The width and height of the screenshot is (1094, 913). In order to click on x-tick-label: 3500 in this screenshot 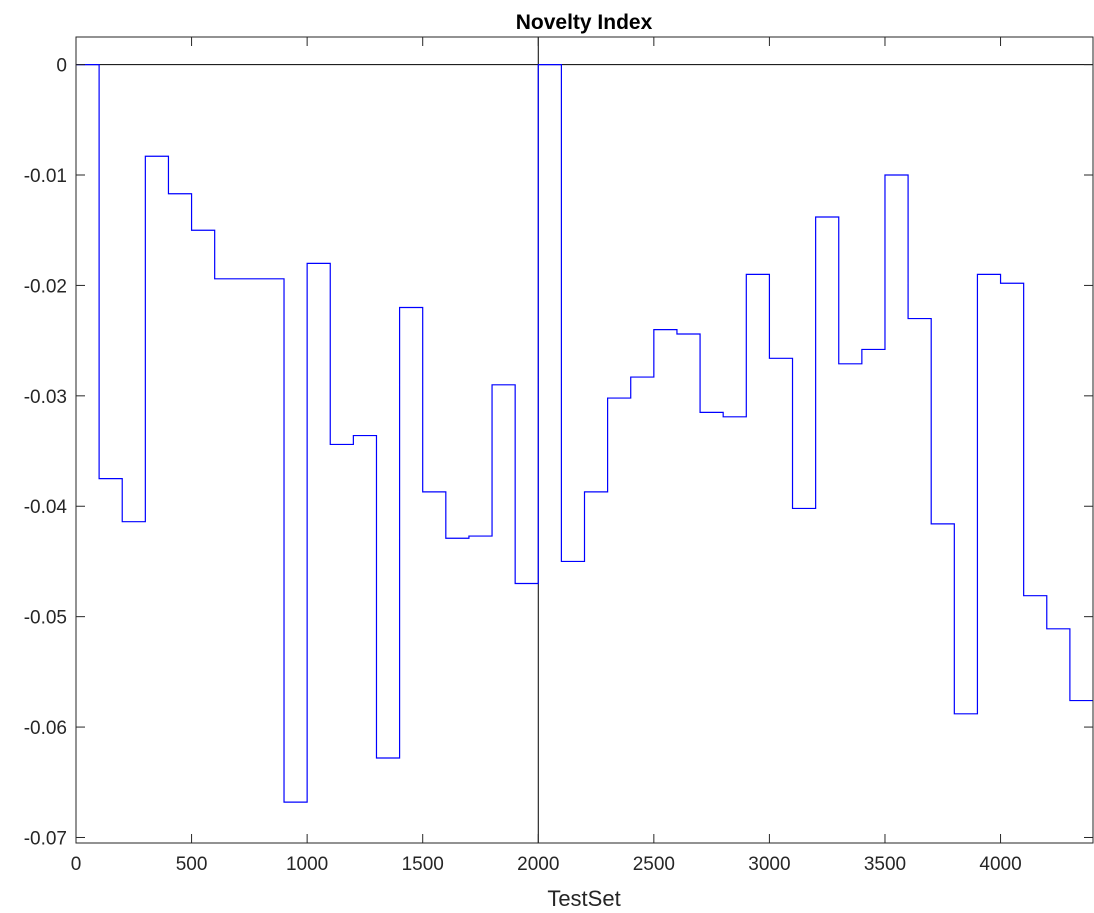, I will do `click(885, 864)`.